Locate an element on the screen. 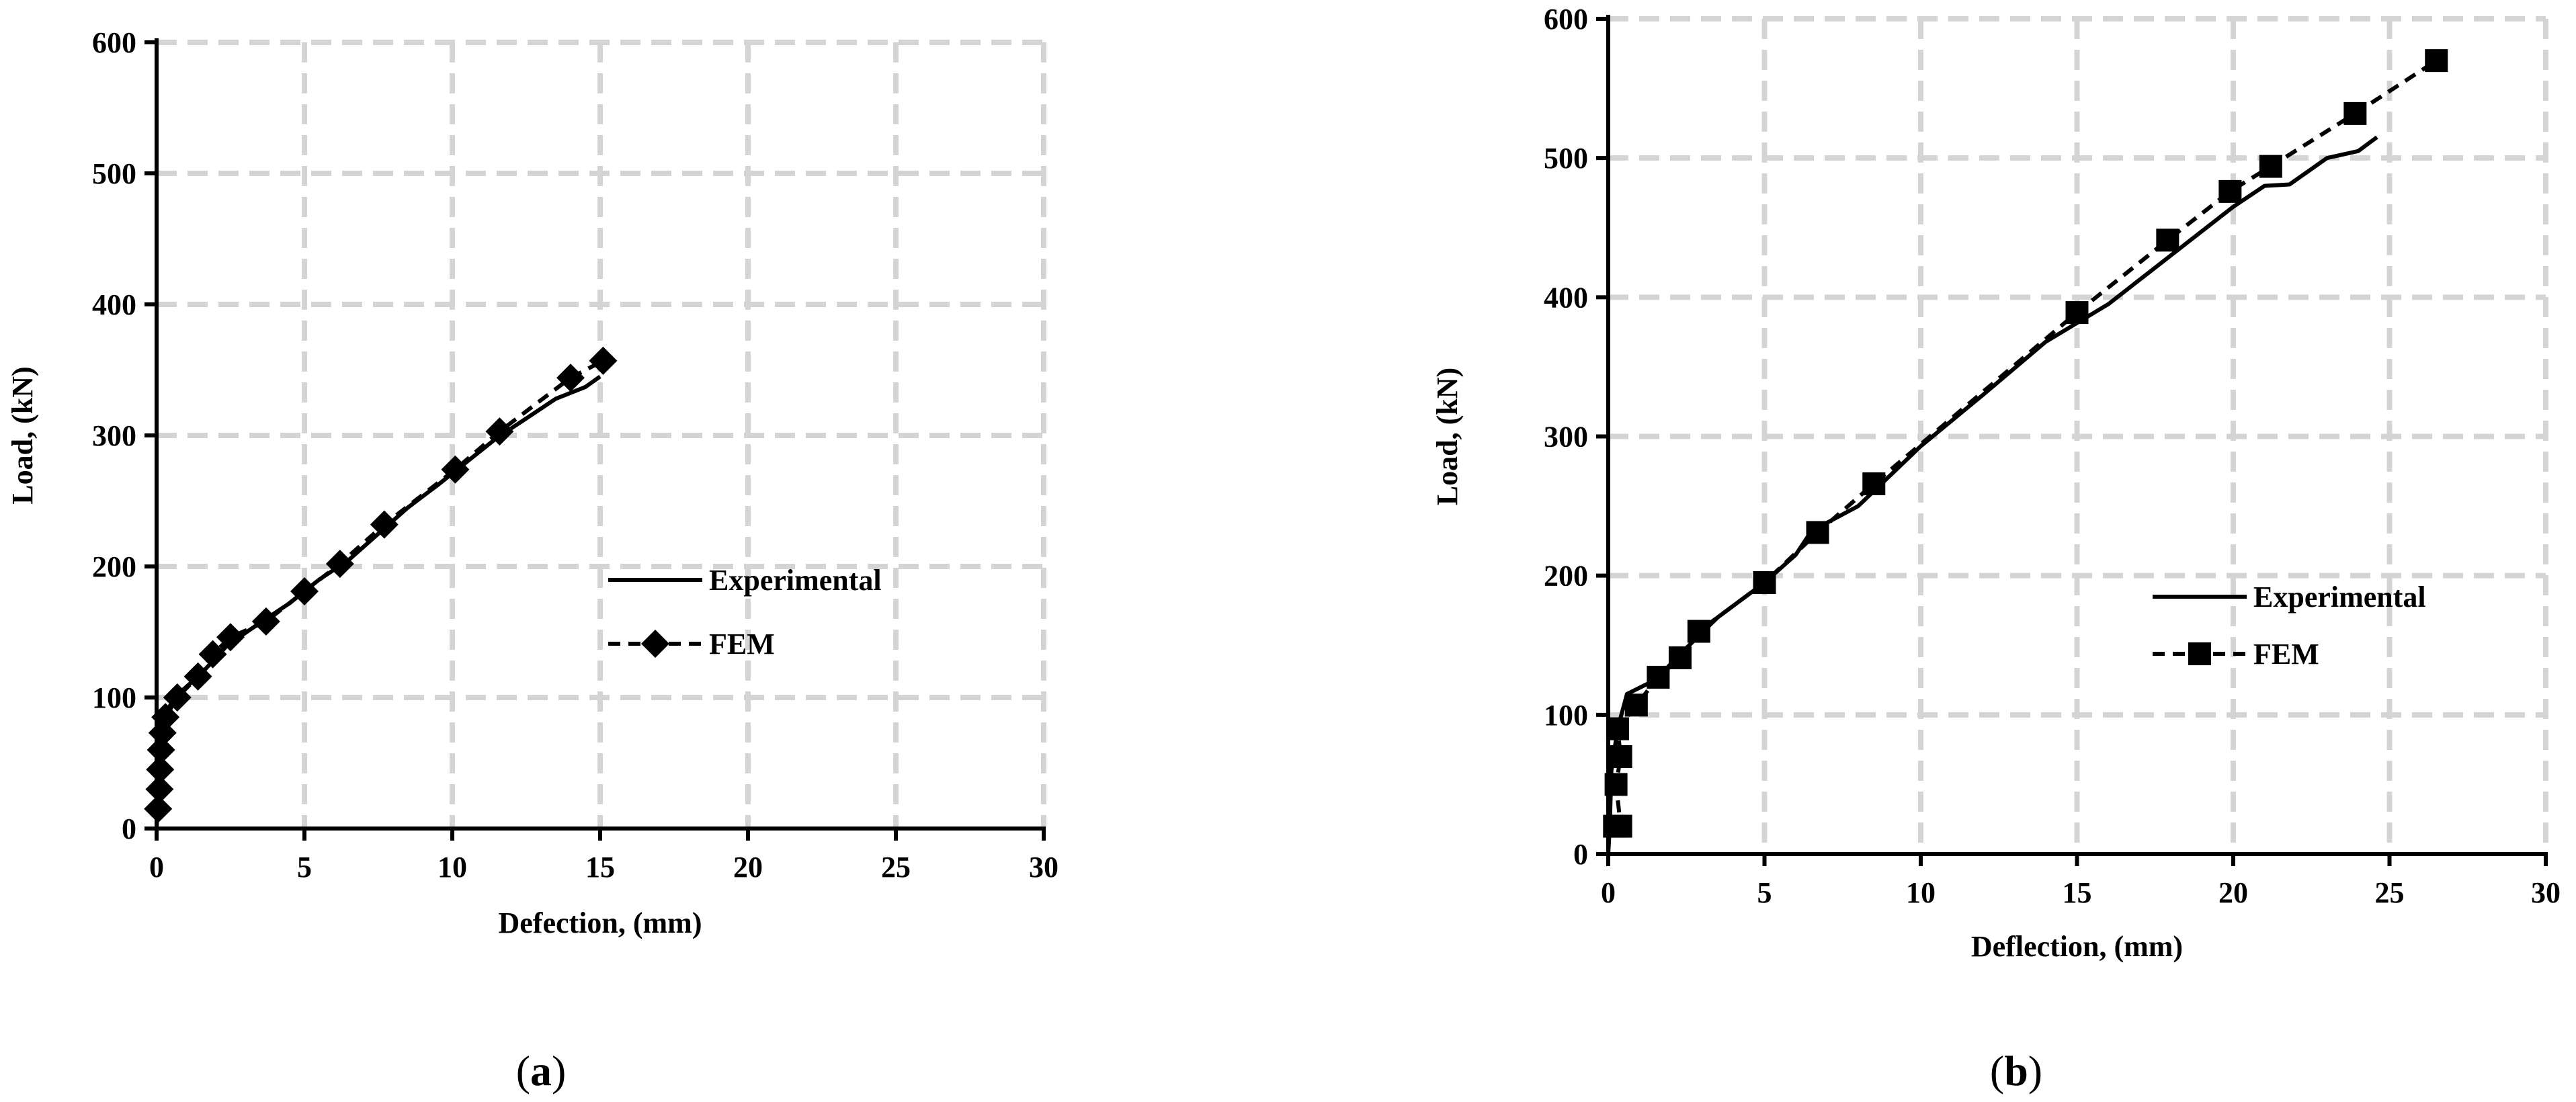  series-experimental is located at coordinates (378, 601).